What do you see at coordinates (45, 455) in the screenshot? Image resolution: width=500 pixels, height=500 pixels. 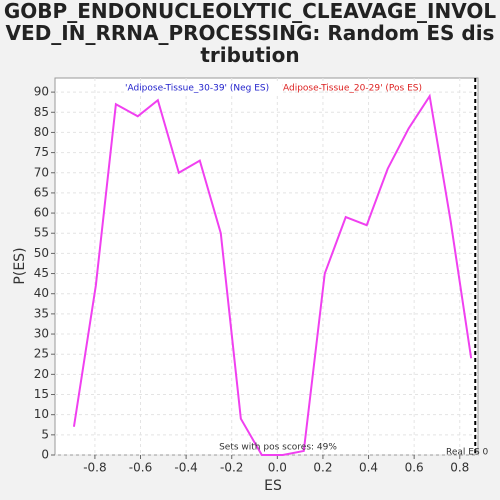 I see `y-tick-label: 0` at bounding box center [45, 455].